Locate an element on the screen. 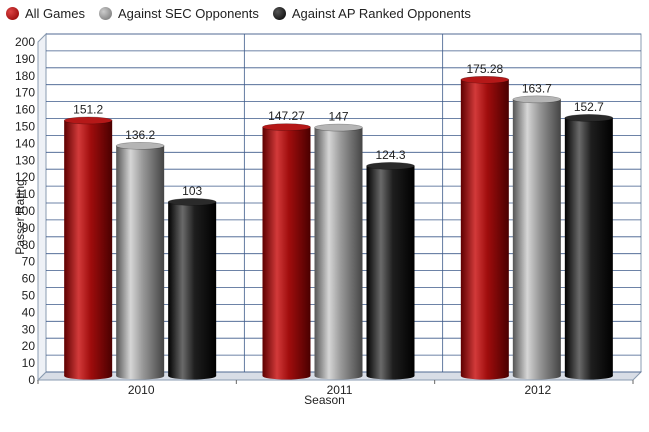  data-label: 103 is located at coordinates (192, 191).